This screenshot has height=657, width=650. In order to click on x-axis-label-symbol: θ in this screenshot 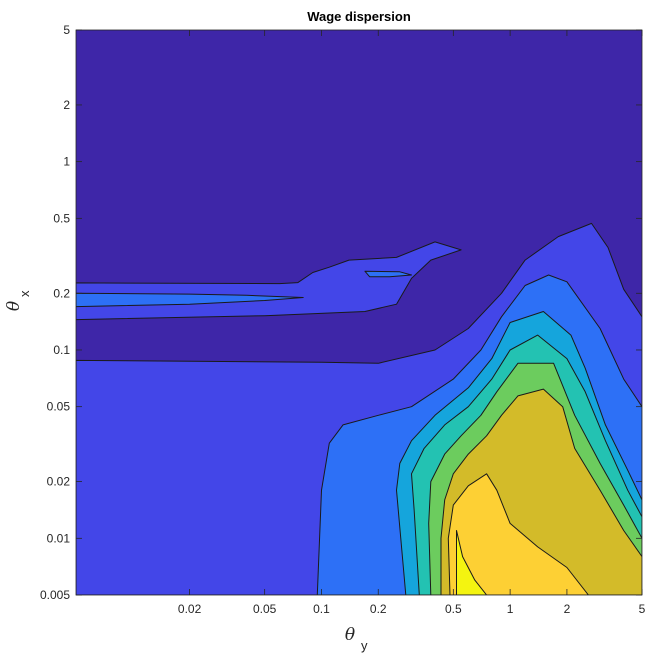, I will do `click(350, 635)`.